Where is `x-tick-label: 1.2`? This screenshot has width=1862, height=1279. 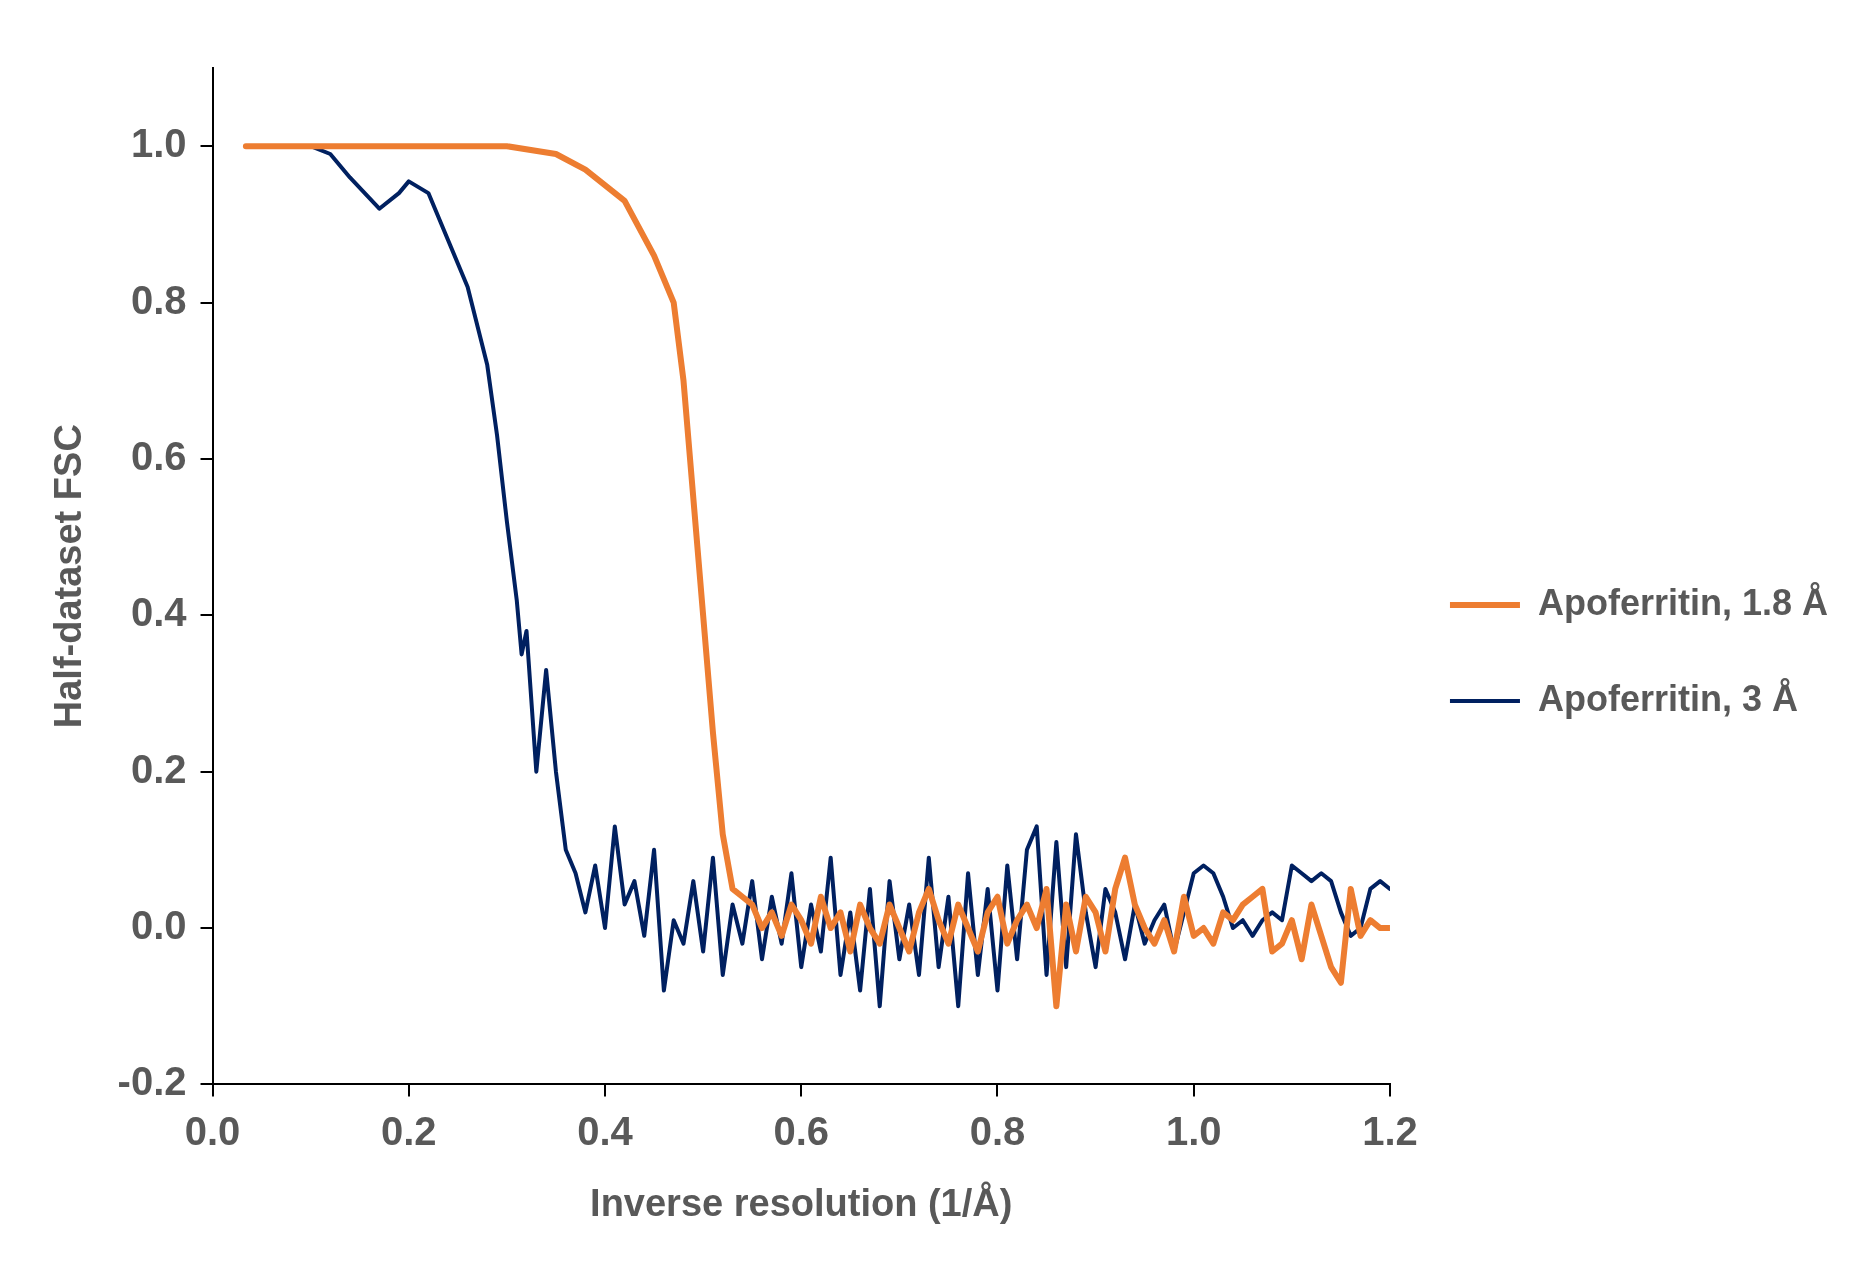 x-tick-label: 1.2 is located at coordinates (1390, 1131).